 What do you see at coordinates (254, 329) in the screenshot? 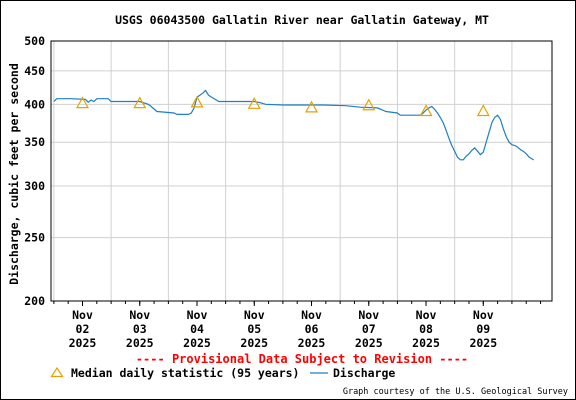
I see `x-tick-label: 05` at bounding box center [254, 329].